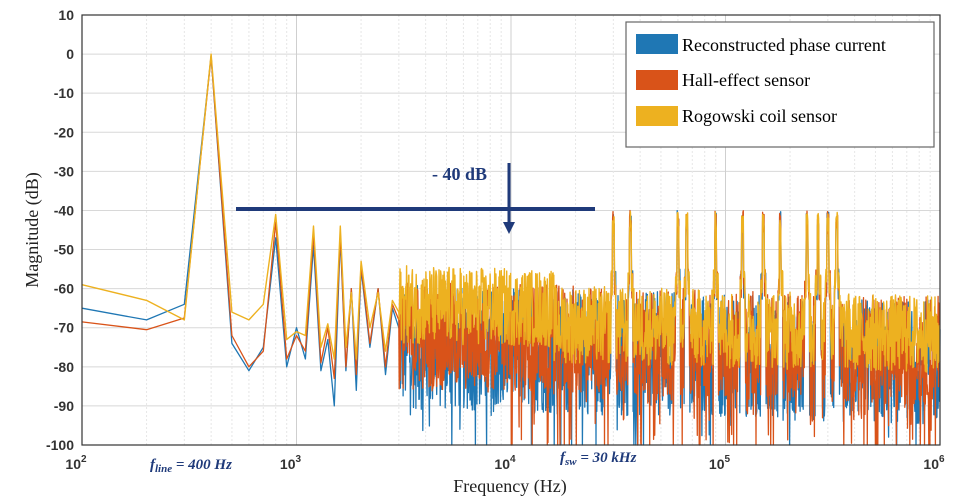 This screenshot has height=501, width=971. Describe the element at coordinates (415, 198) in the screenshot. I see `drop-annotation: - 40 dB` at that location.